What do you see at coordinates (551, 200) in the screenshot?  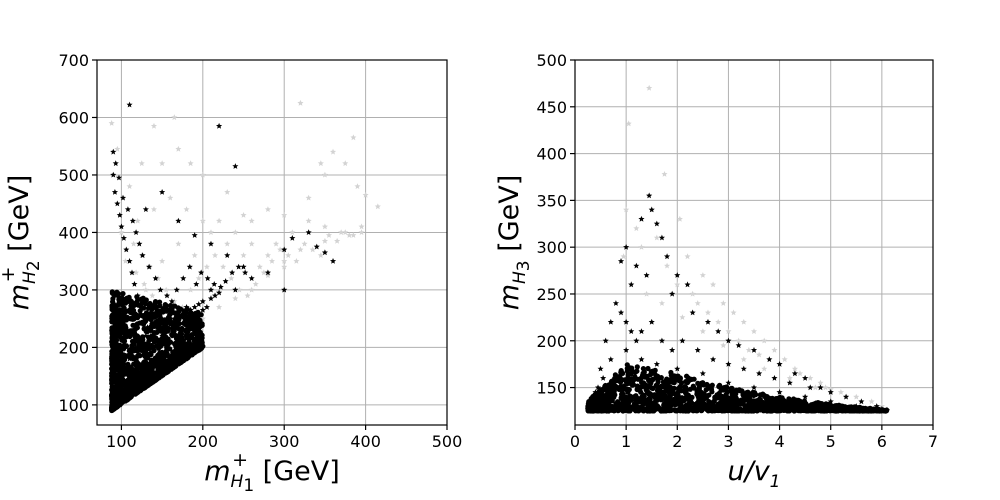 I see `y-tick-label: 350` at bounding box center [551, 200].